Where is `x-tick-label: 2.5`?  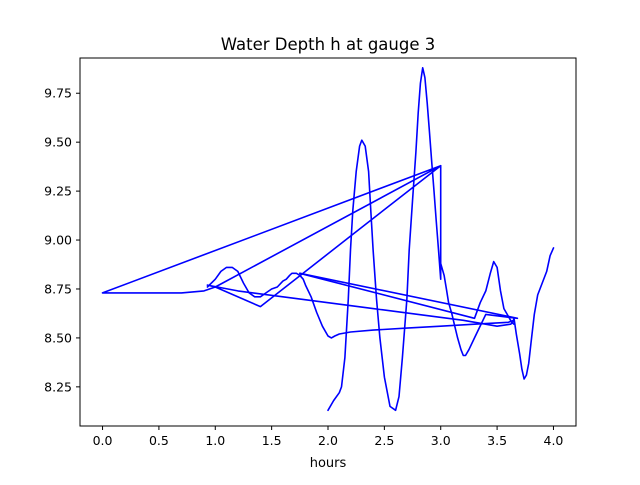
x-tick-label: 2.5 is located at coordinates (384, 440).